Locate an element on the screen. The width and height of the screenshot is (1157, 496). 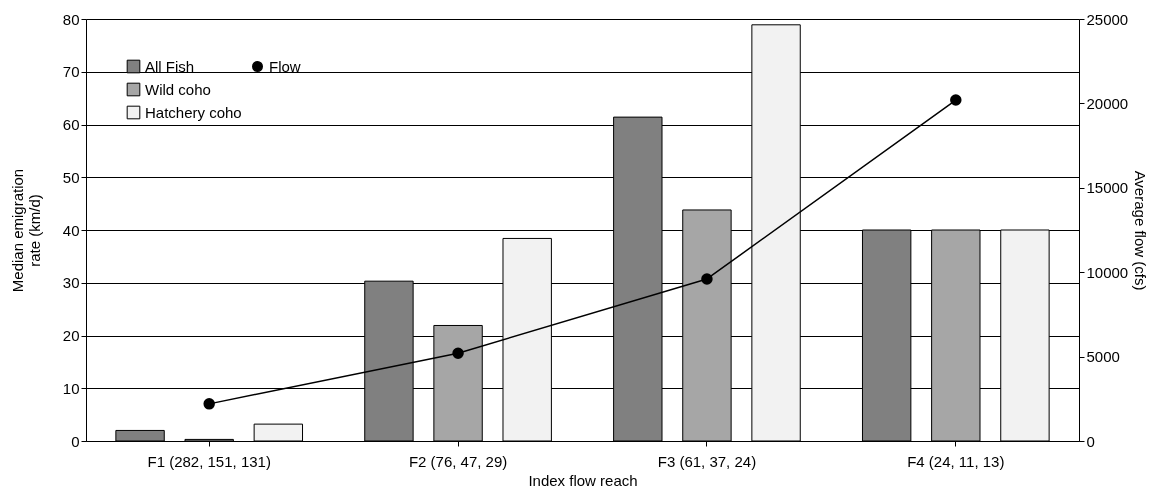
x-axis-title: Index flow reach is located at coordinates (583, 480).